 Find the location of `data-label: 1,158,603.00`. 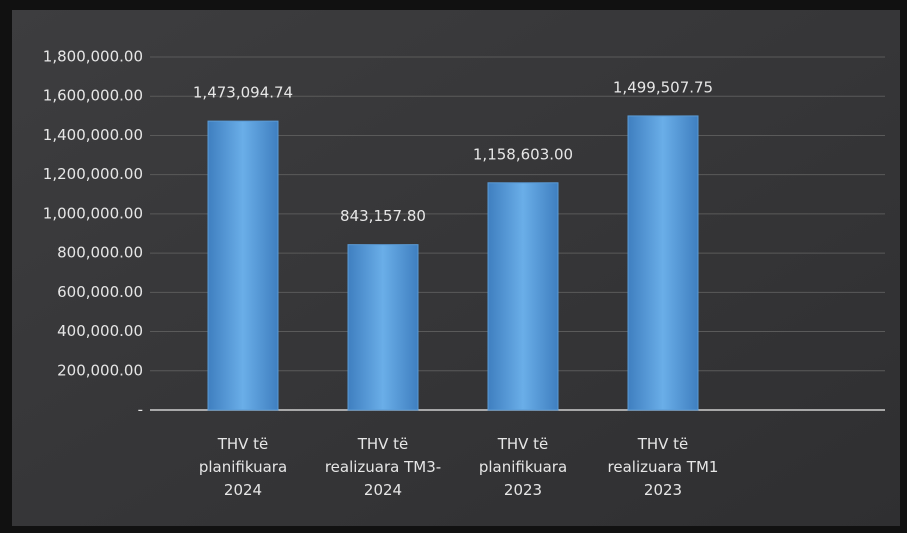

data-label: 1,158,603.00 is located at coordinates (523, 154).